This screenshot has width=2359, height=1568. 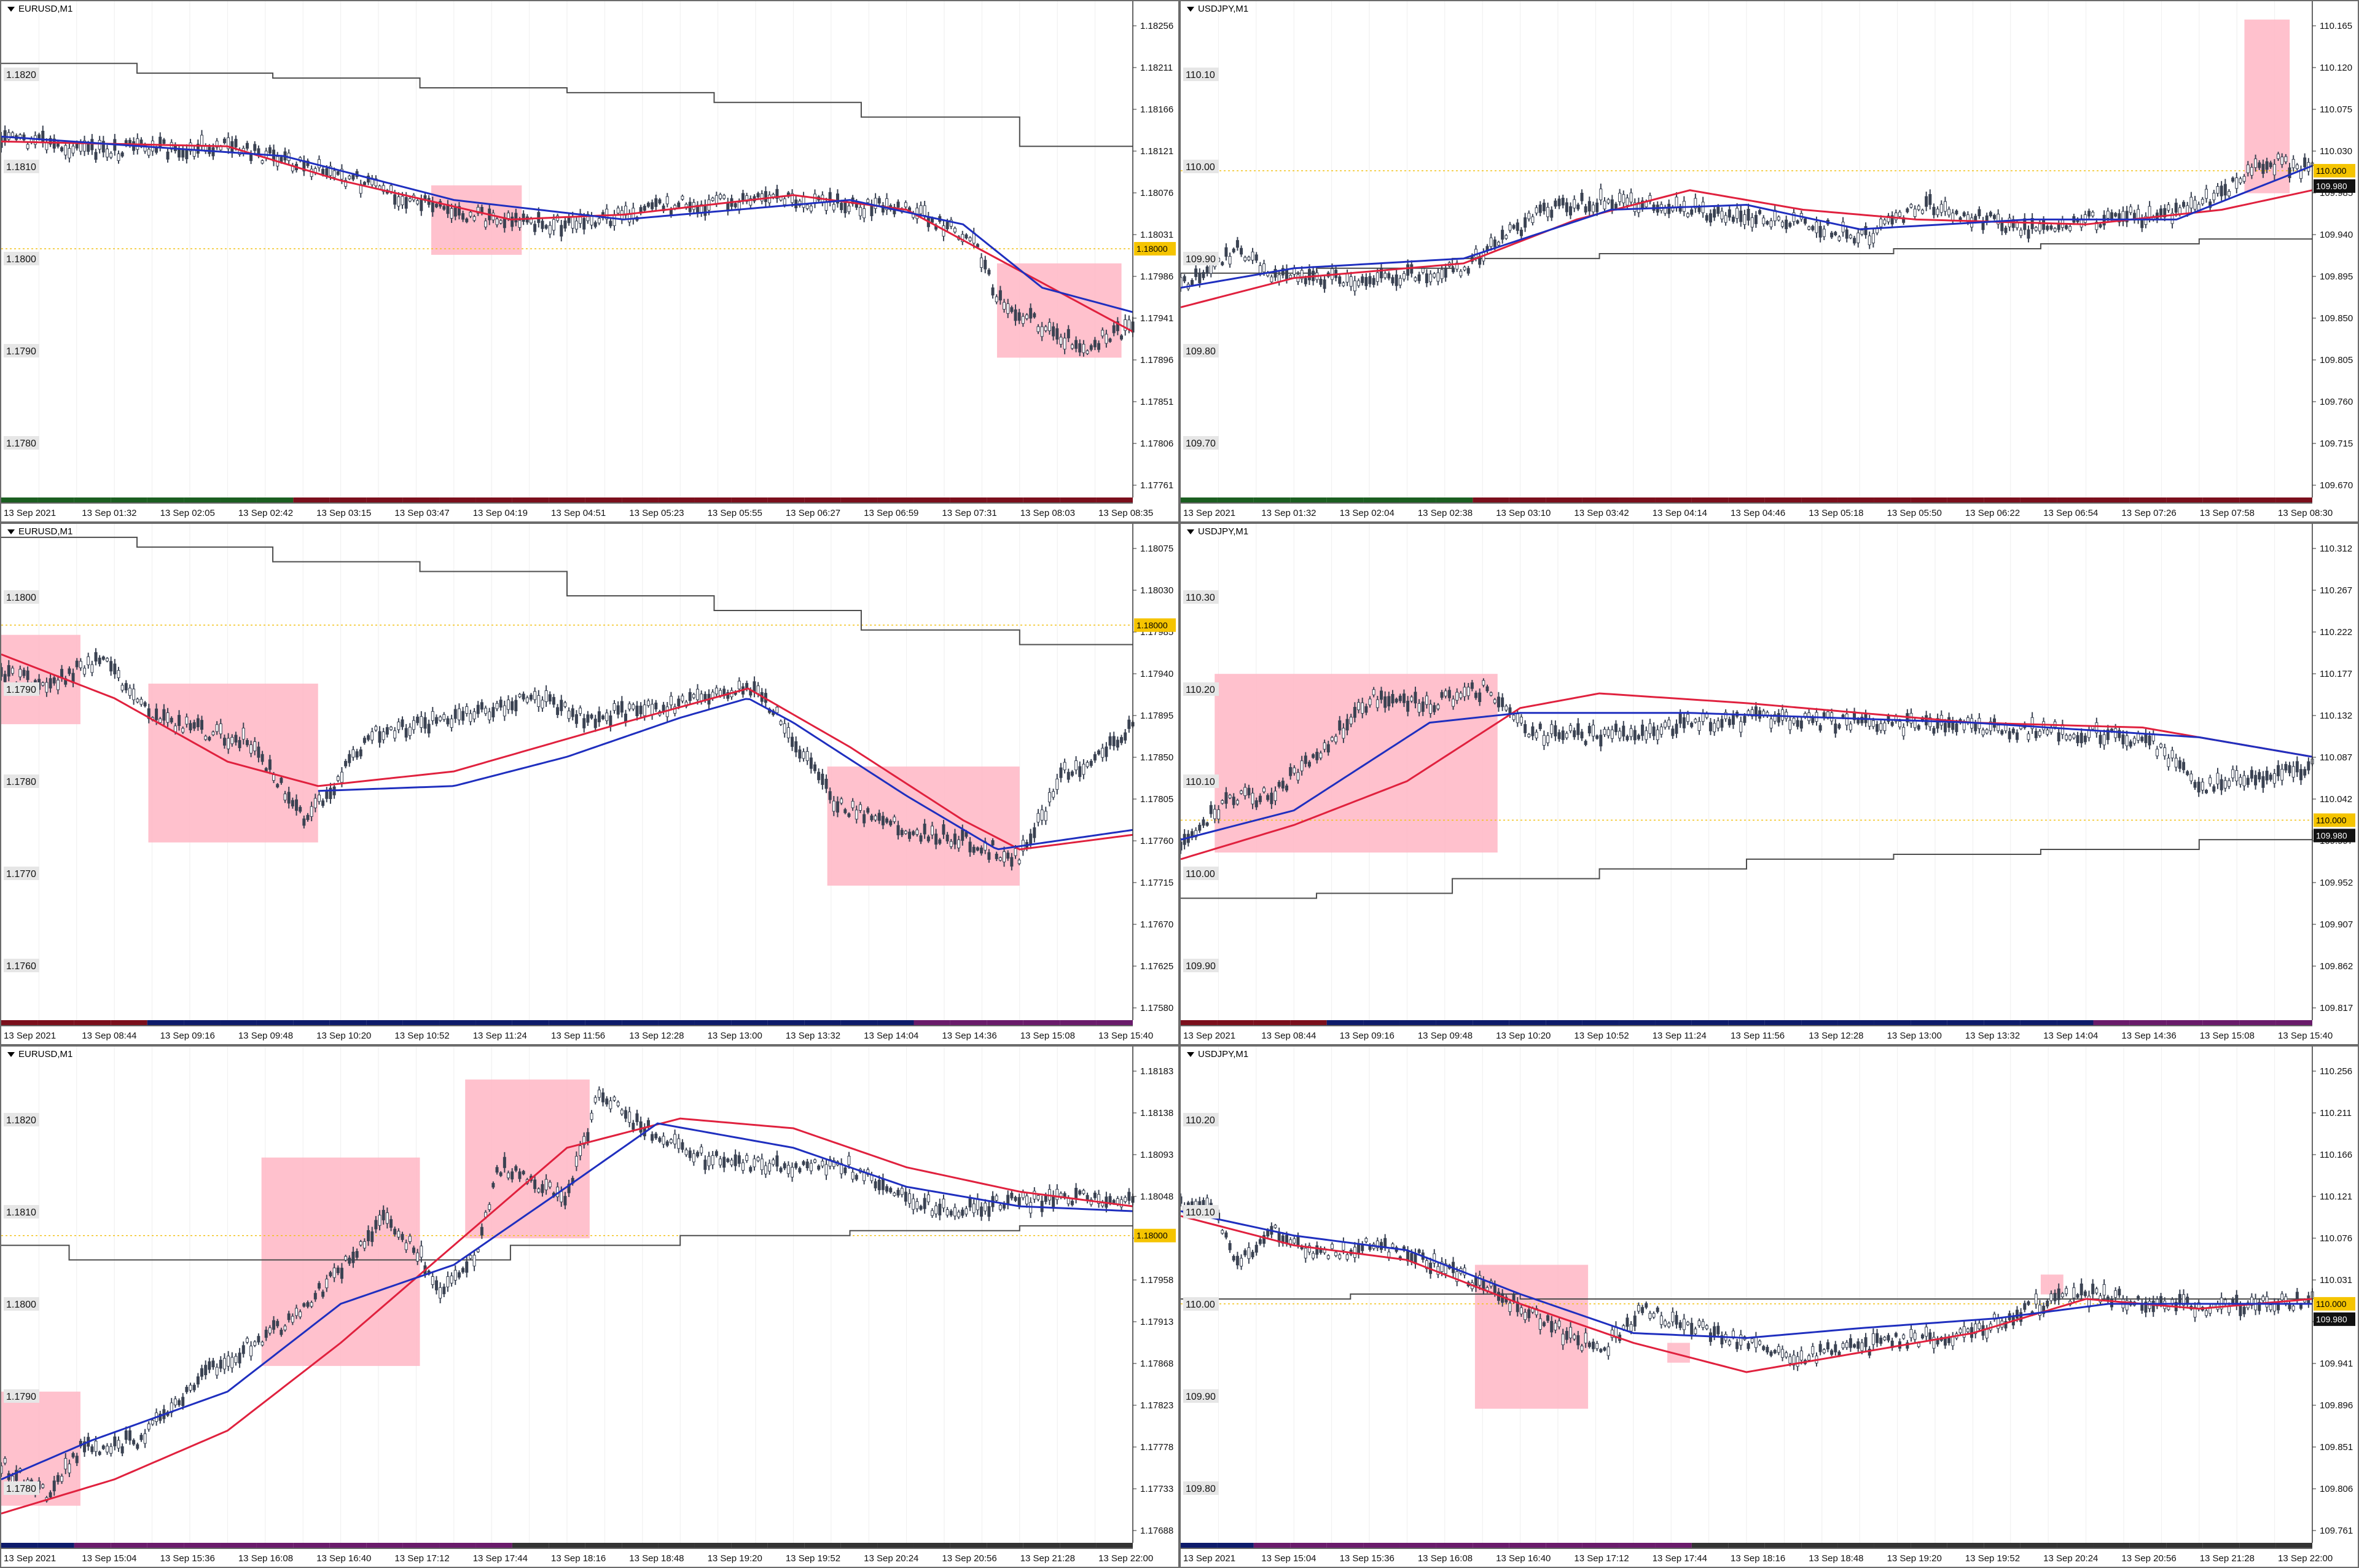 I want to click on price-axis-label: 109.761, so click(x=2337, y=1531).